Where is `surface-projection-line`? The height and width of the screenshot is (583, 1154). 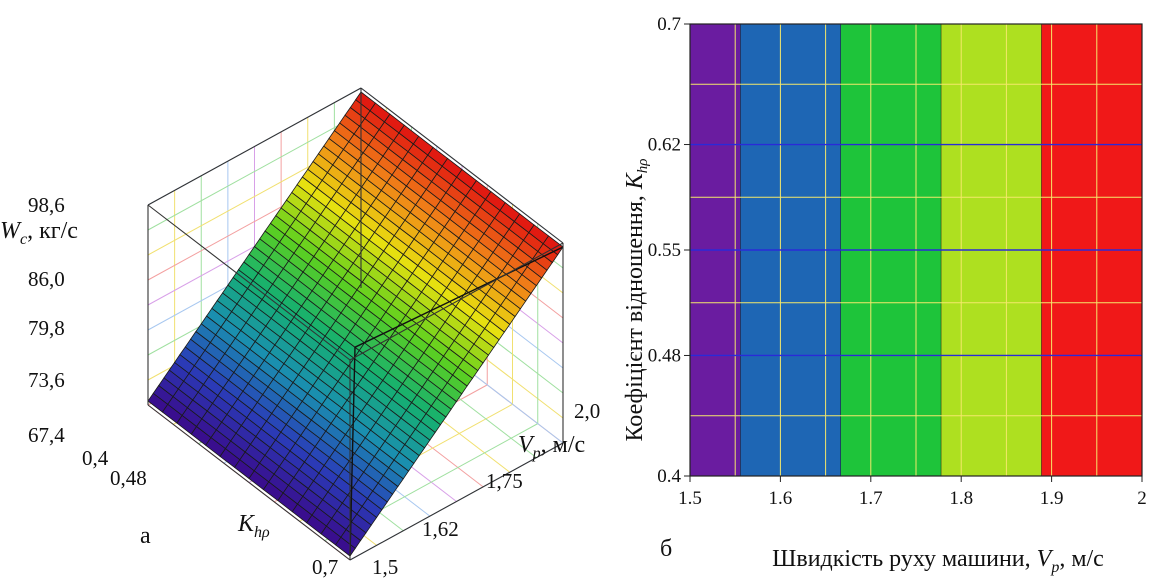 surface-projection-line is located at coordinates (456, 401).